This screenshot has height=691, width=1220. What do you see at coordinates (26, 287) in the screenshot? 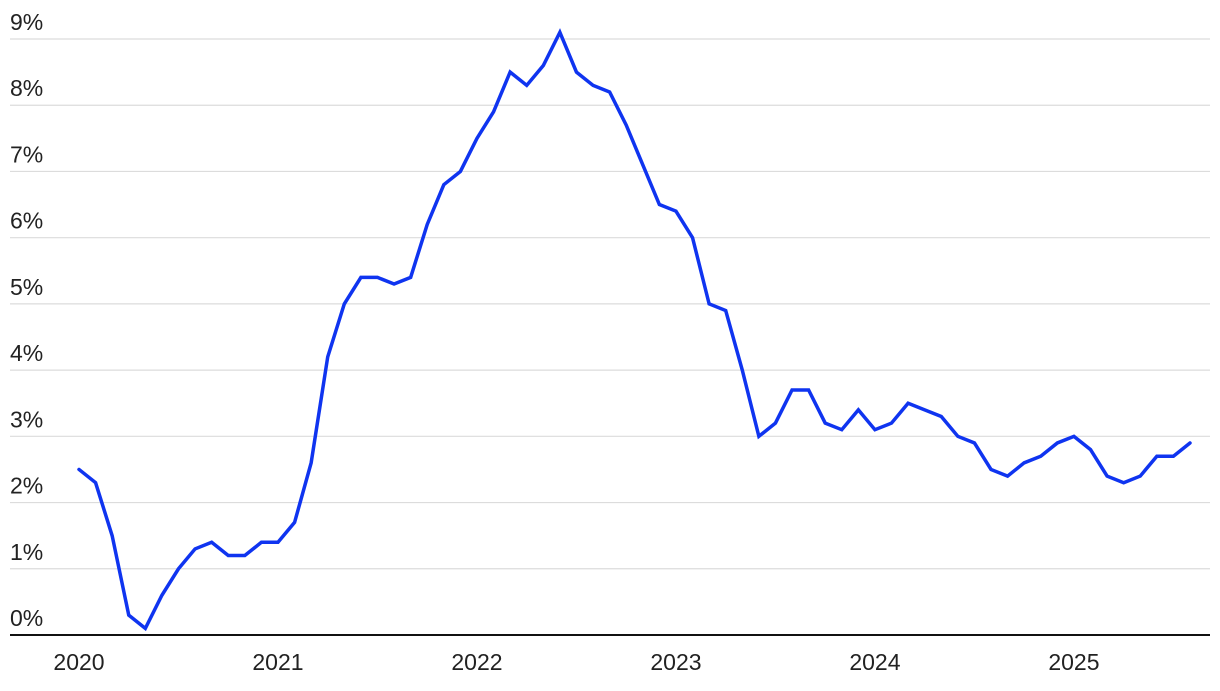
I see `y-tick-label: 5%` at bounding box center [26, 287].